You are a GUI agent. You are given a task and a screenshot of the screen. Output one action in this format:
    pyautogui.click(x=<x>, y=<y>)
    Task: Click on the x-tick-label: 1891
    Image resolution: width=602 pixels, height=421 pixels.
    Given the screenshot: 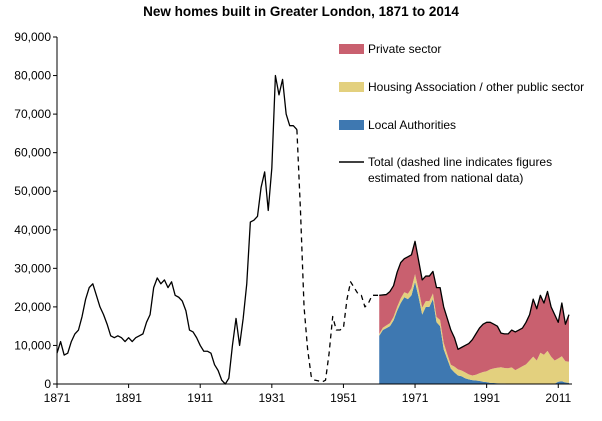 What is the action you would take?
    pyautogui.click(x=128, y=398)
    